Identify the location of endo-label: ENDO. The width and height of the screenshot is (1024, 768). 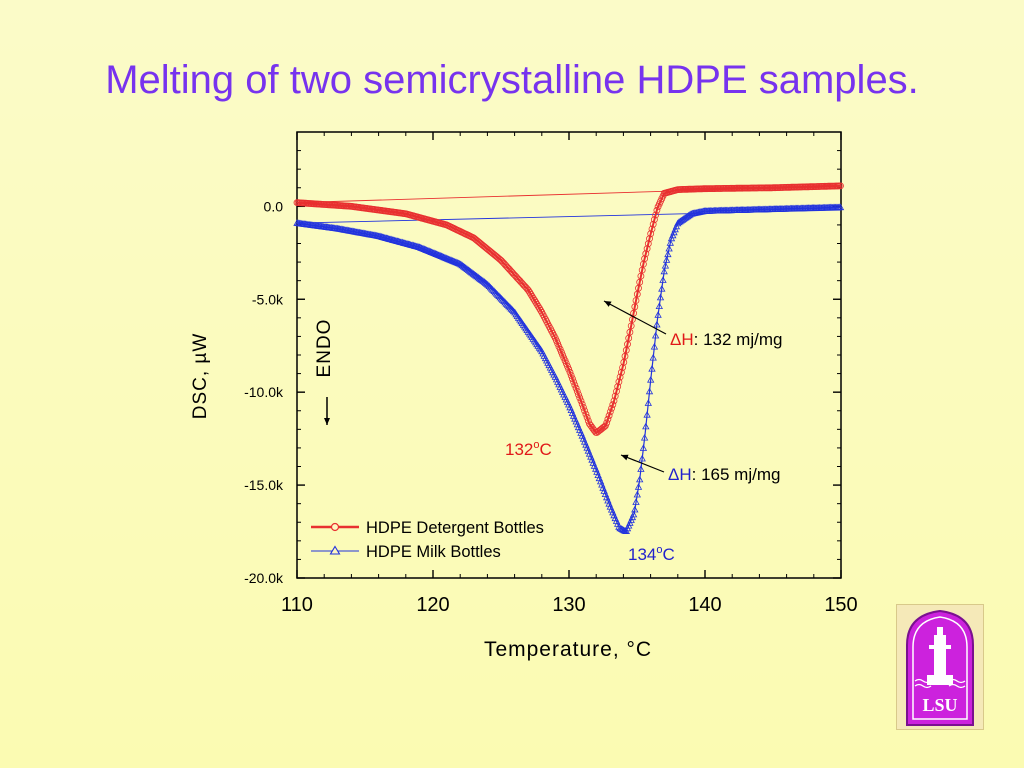
(324, 348).